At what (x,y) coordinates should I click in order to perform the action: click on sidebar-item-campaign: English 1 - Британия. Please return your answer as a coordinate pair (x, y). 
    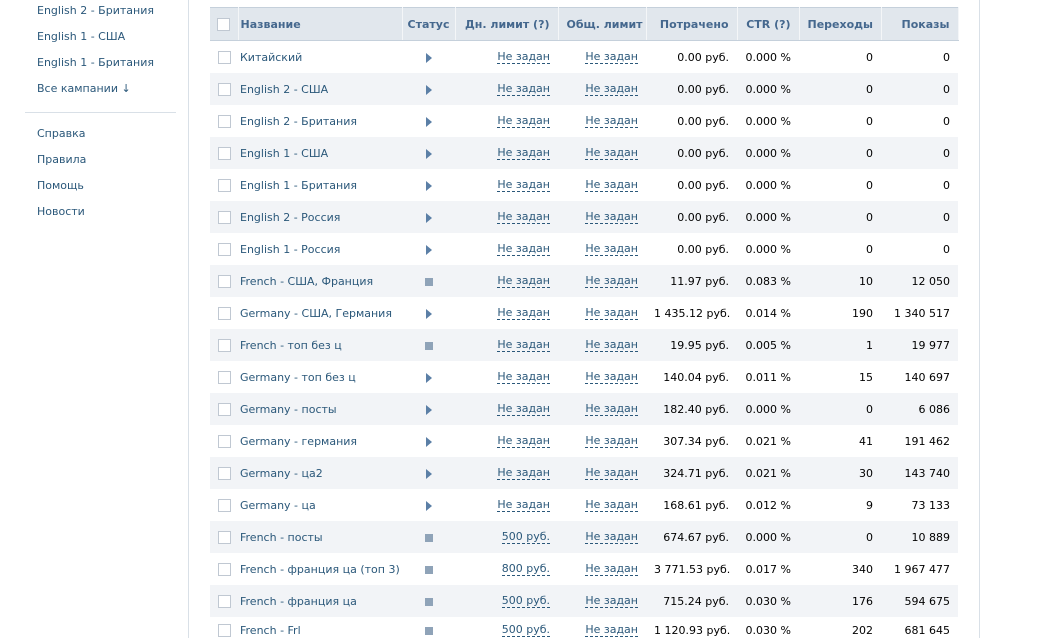
    Looking at the image, I should click on (100, 65).